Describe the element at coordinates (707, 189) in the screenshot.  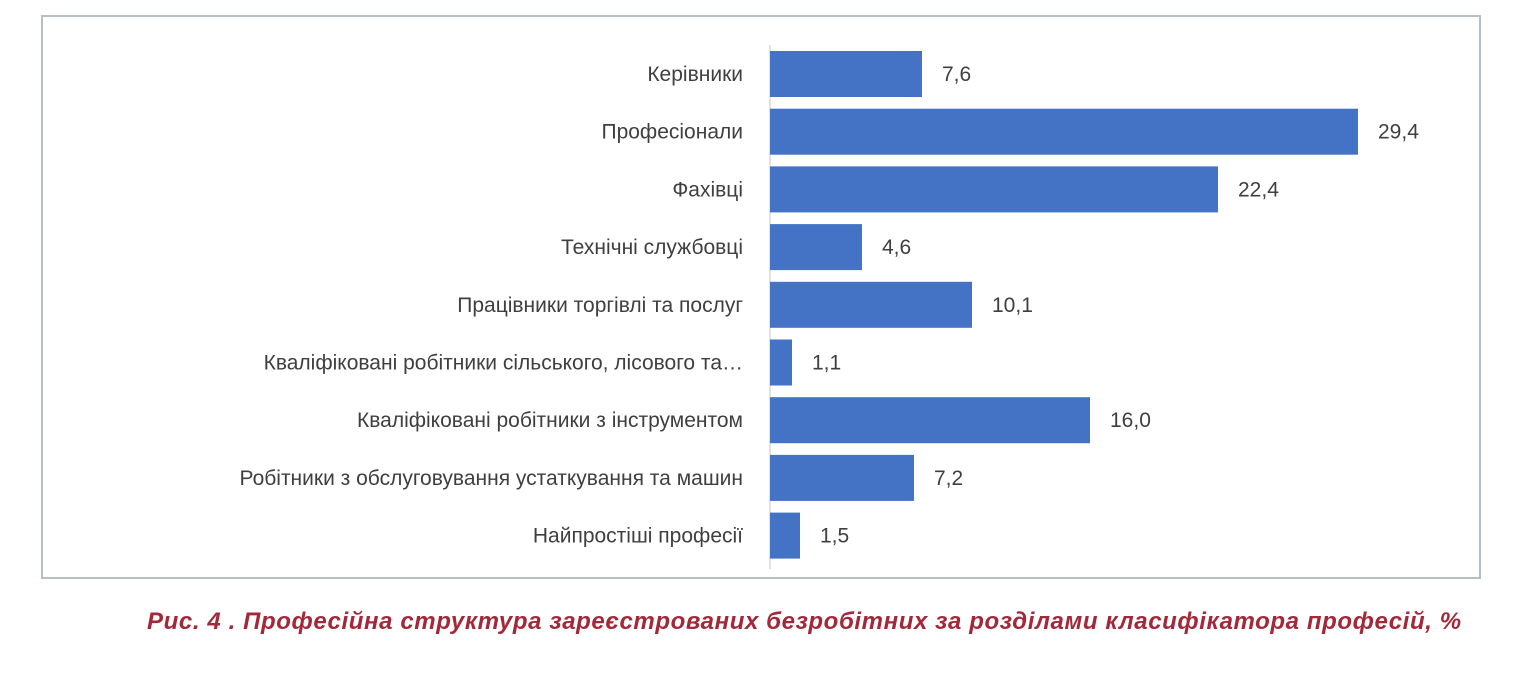
I see `category-label: Фахівці` at that location.